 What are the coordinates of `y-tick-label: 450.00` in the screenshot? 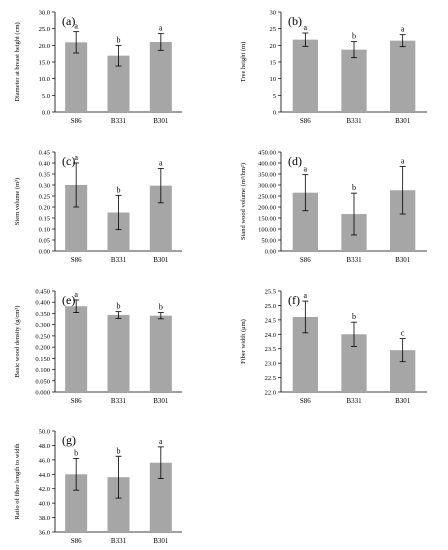 It's located at (267, 153).